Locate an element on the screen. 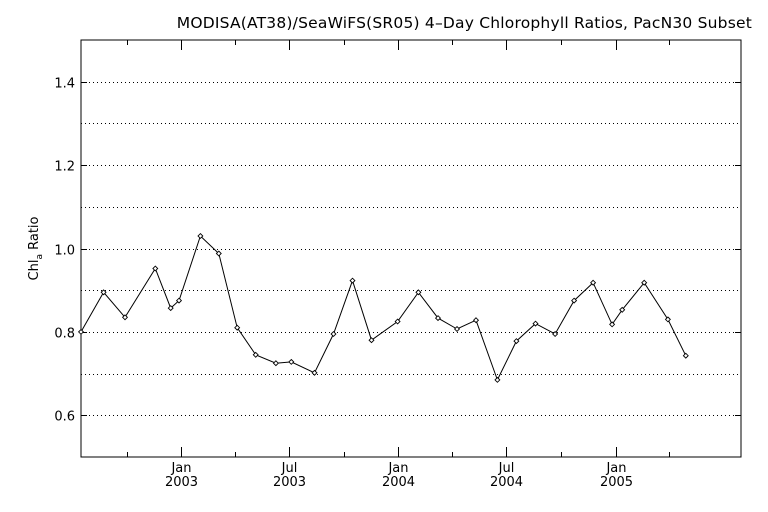 The width and height of the screenshot is (768, 512). x-tick-label-year: 2005 is located at coordinates (616, 482).